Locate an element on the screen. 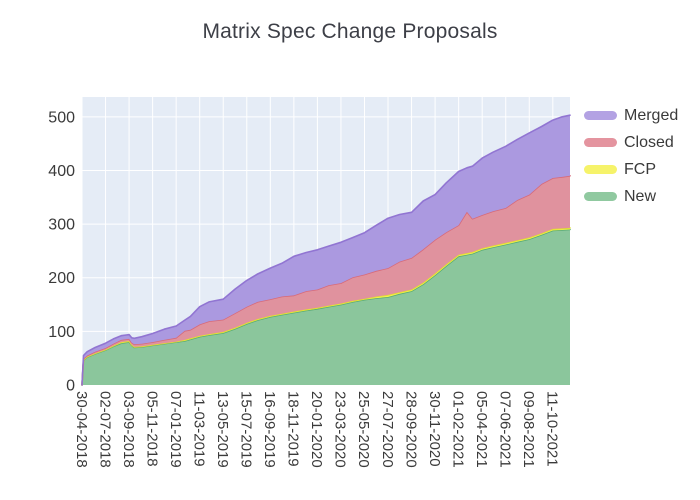 The width and height of the screenshot is (700, 500). chart-title: Matrix Spec Change Proposals is located at coordinates (350, 31).